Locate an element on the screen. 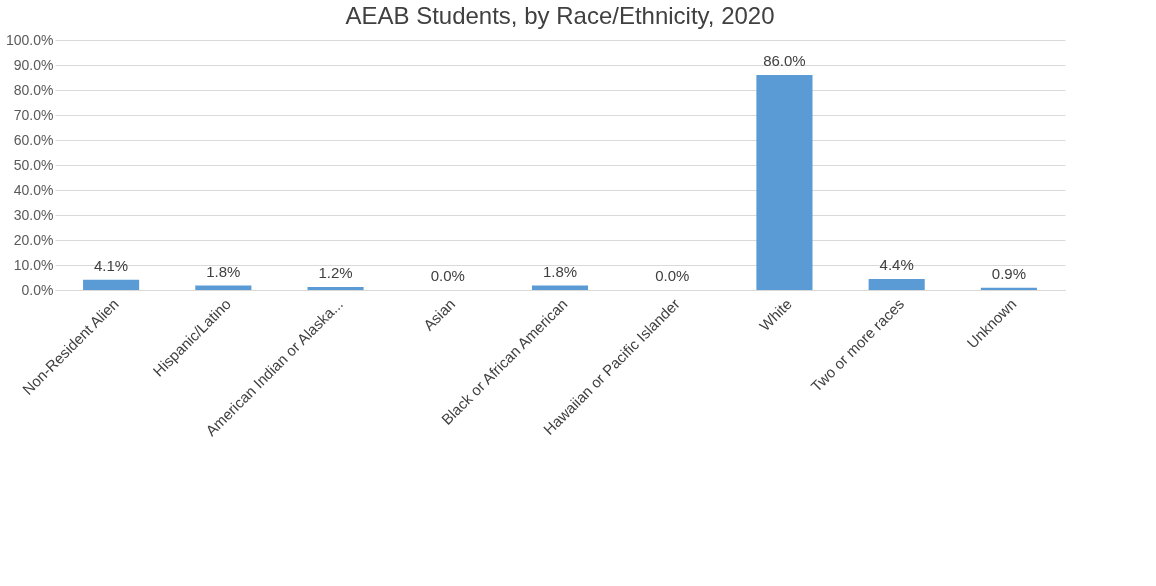 Image resolution: width=1156 pixels, height=586 pixels. data-label: 4.4% is located at coordinates (896, 264).